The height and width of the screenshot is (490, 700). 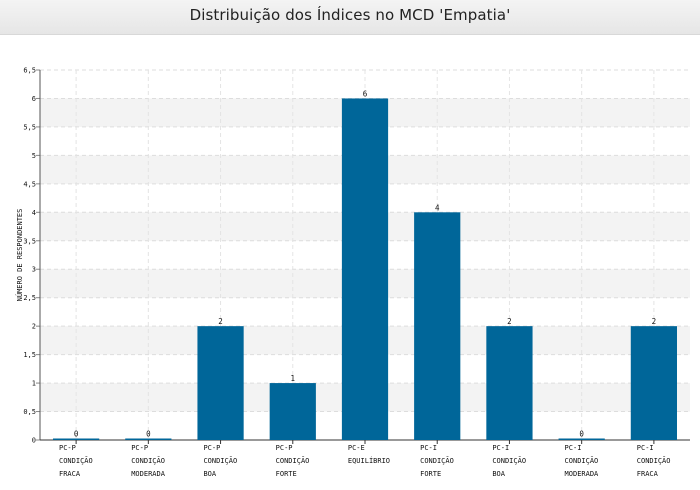 I want to click on data-label: 4, so click(x=437, y=207).